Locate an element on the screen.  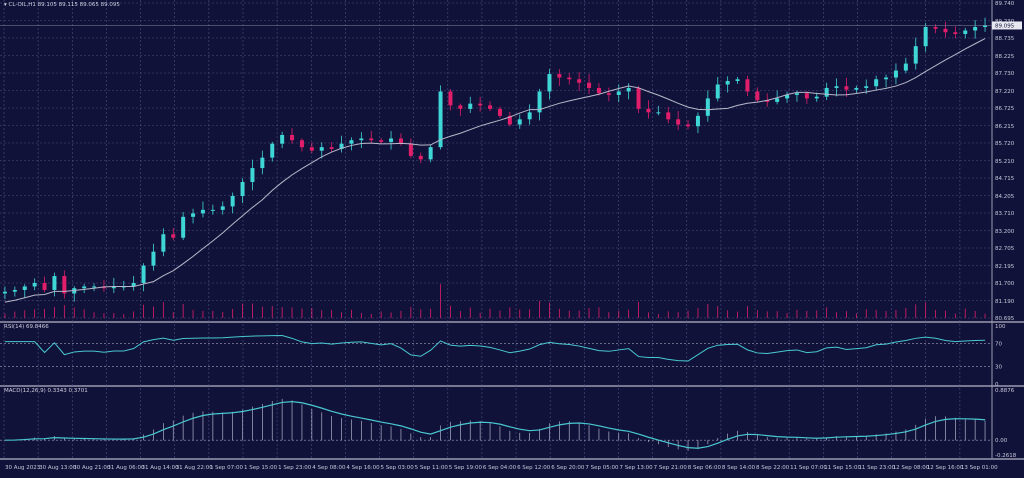
price-tick: 86.215 is located at coordinates (1005, 127).